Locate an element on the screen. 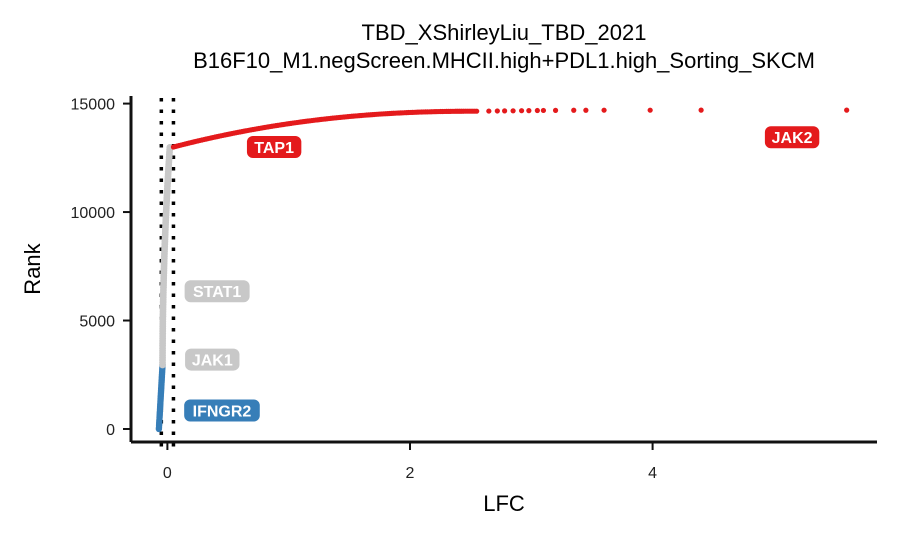  gene-label-text: STAT1 is located at coordinates (217, 292).